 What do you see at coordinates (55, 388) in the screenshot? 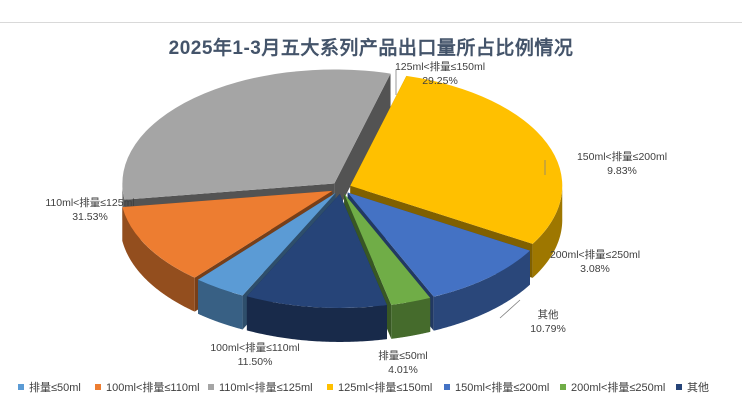
I see `legend-label: 排量≤50ml` at bounding box center [55, 388].